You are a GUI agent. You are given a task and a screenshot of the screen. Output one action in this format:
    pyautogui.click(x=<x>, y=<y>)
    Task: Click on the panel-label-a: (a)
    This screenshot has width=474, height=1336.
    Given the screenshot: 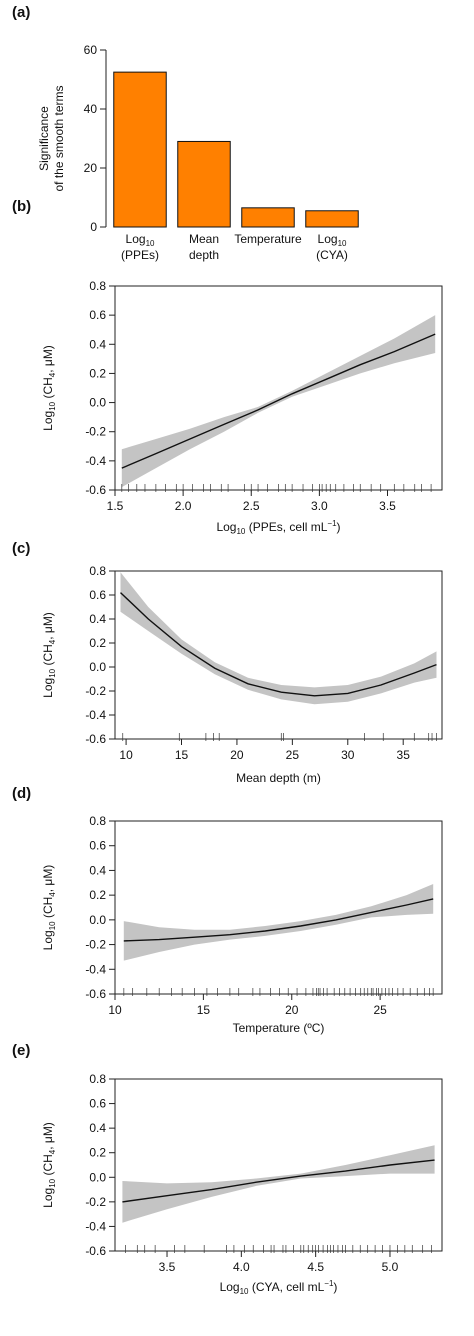 What is the action you would take?
    pyautogui.click(x=21, y=12)
    